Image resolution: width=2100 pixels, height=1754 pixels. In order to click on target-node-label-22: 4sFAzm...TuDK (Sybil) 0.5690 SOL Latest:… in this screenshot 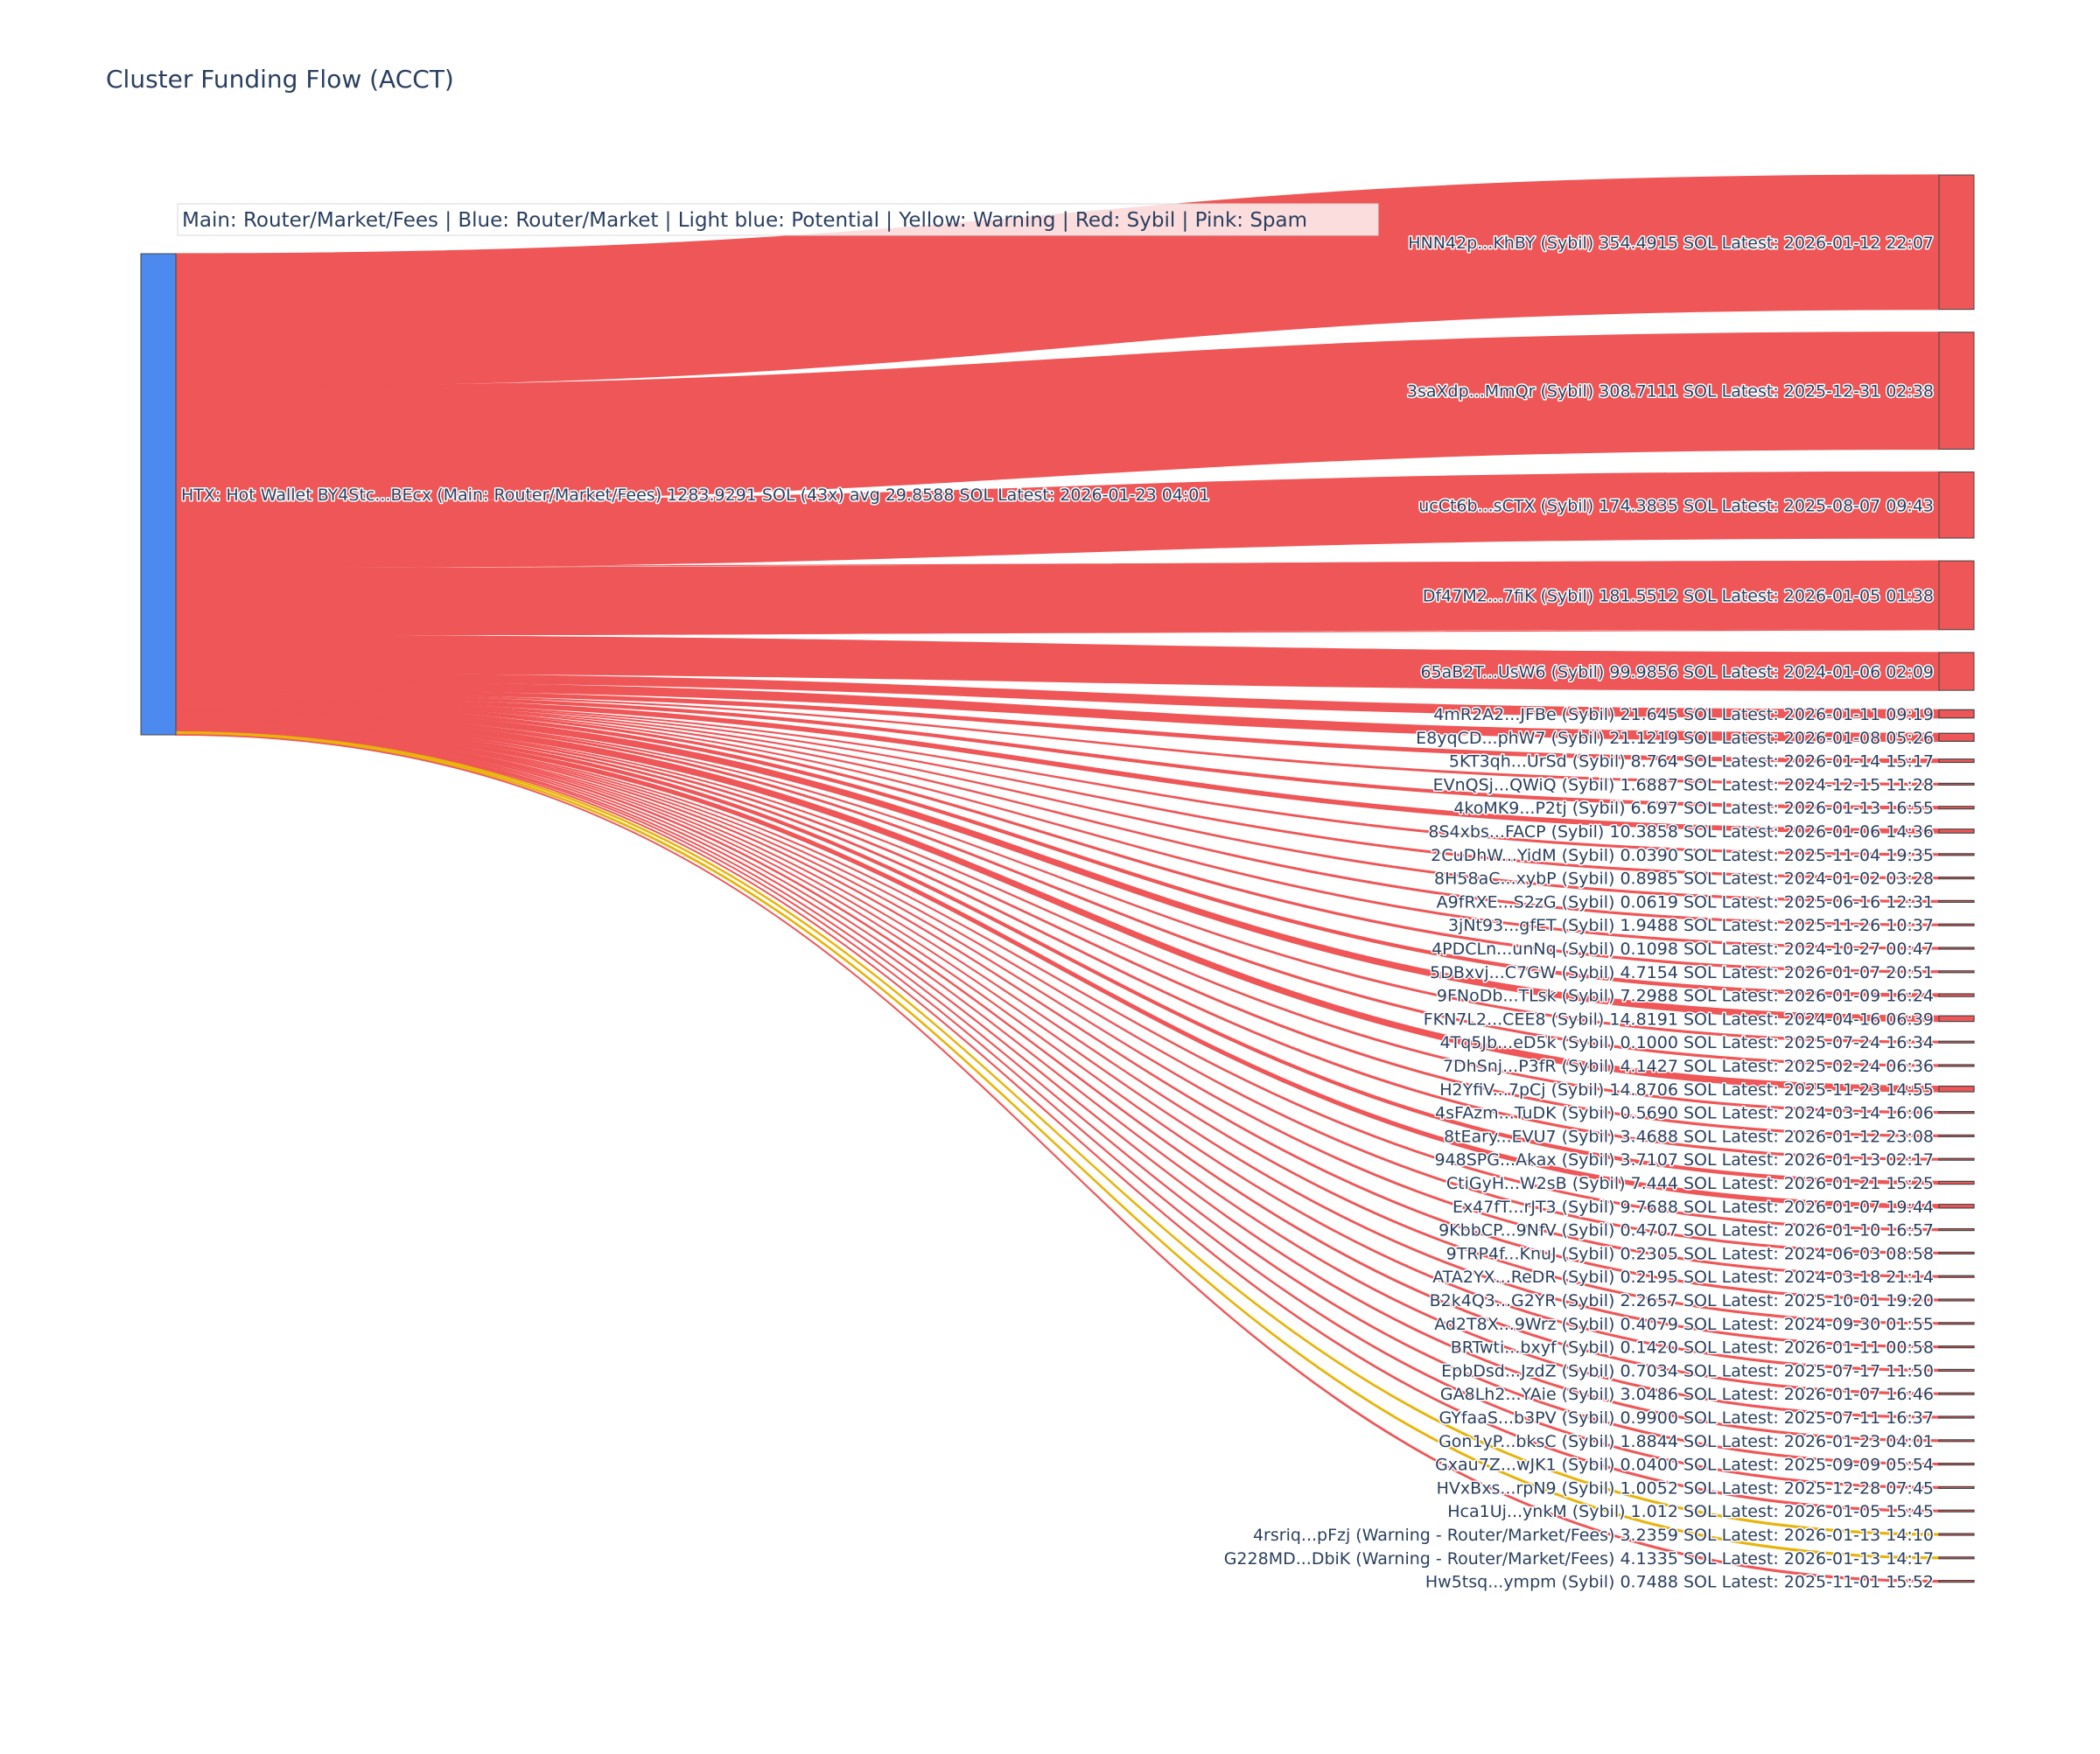, I will do `click(1684, 1113)`.